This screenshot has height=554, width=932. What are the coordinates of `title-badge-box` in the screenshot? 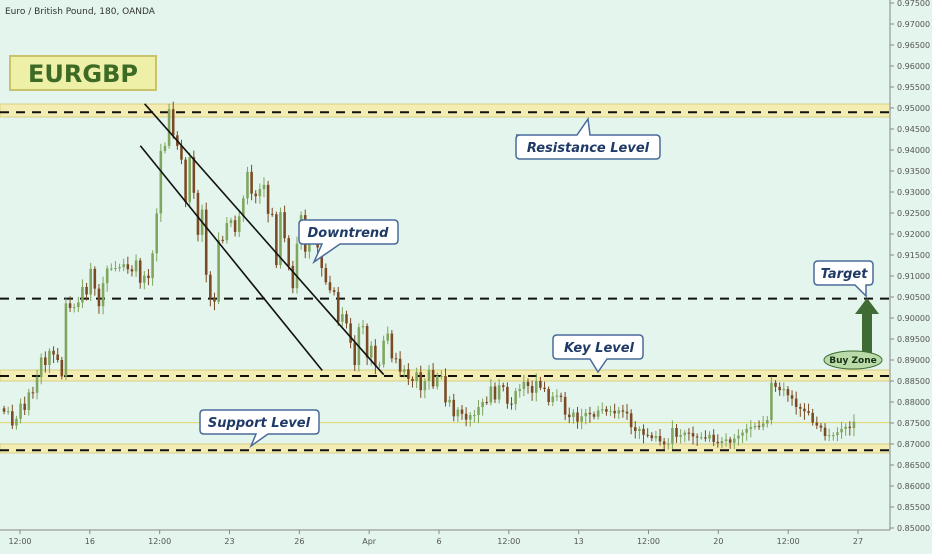 It's located at (83, 73).